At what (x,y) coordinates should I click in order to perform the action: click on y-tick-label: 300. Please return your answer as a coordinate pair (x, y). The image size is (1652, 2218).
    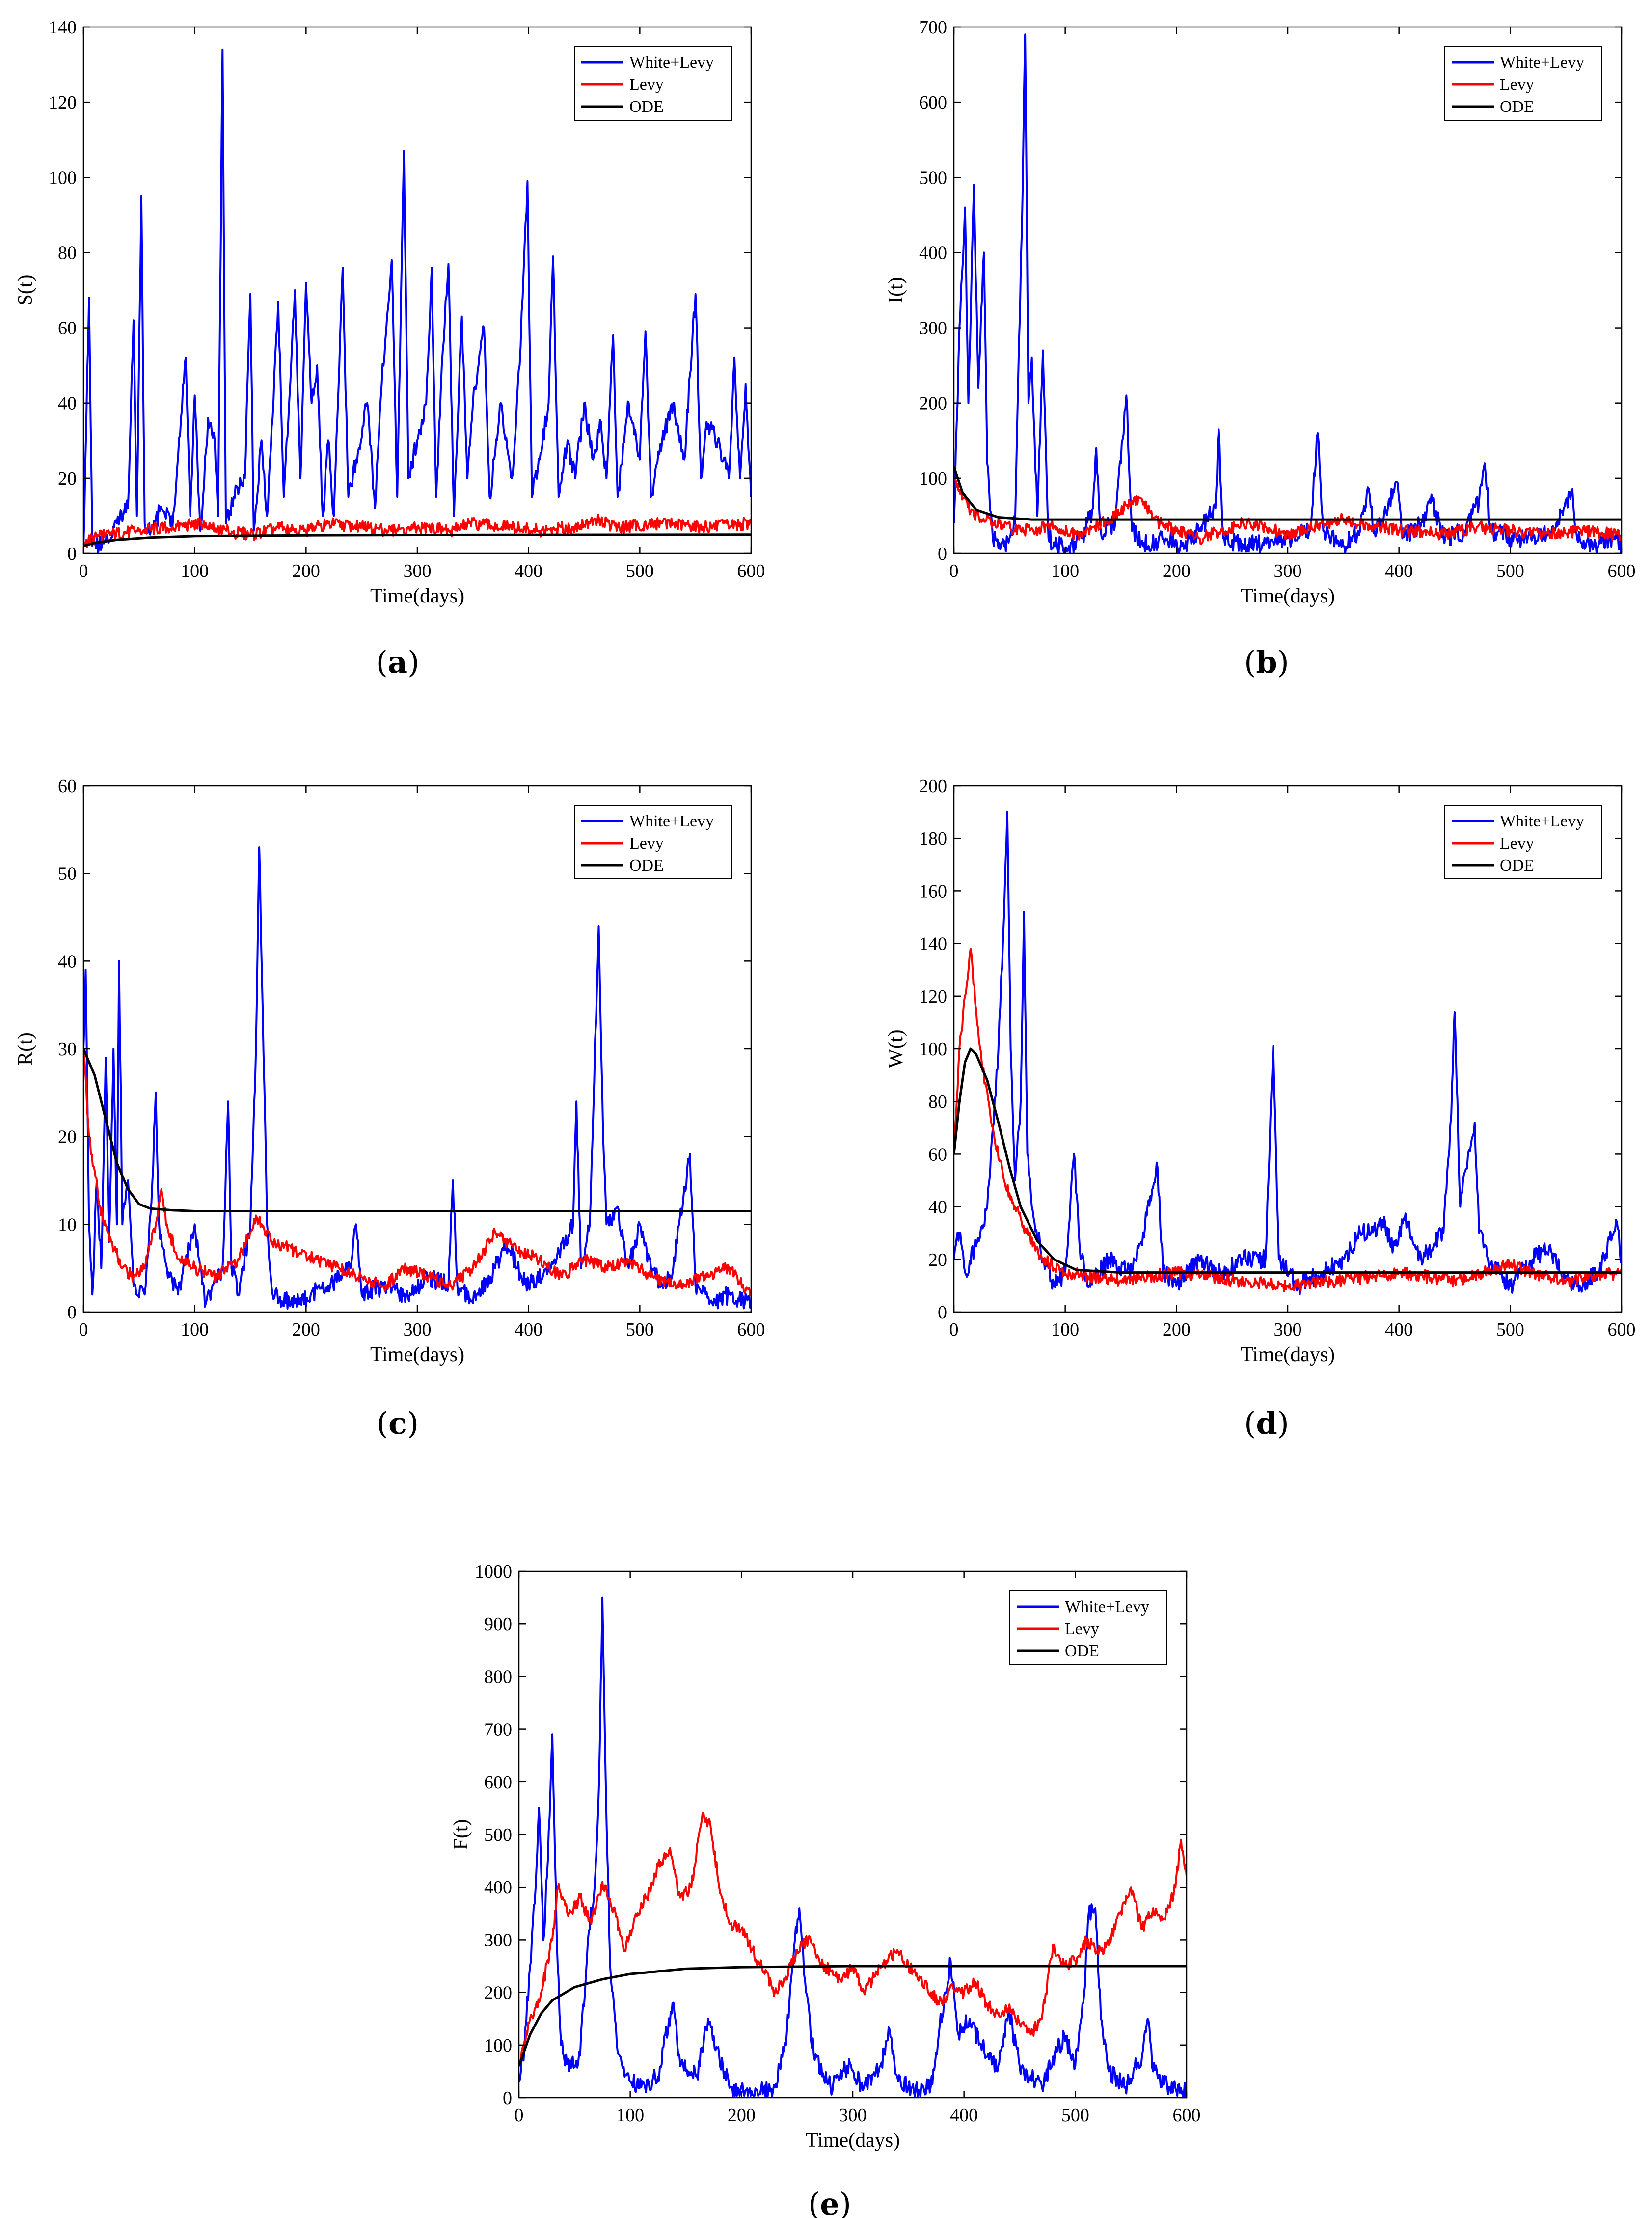
    Looking at the image, I should click on (933, 328).